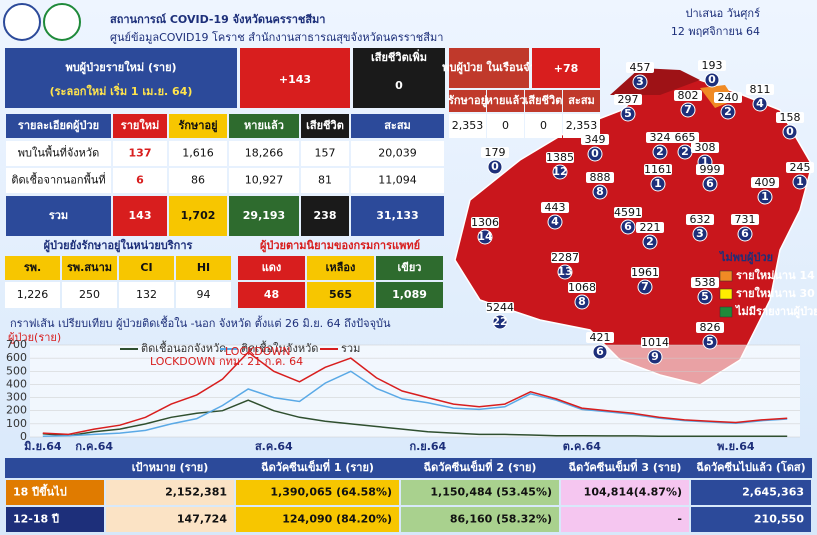 This screenshot has width=817, height=535. I want to click on table-value: 238, so click(325, 215).